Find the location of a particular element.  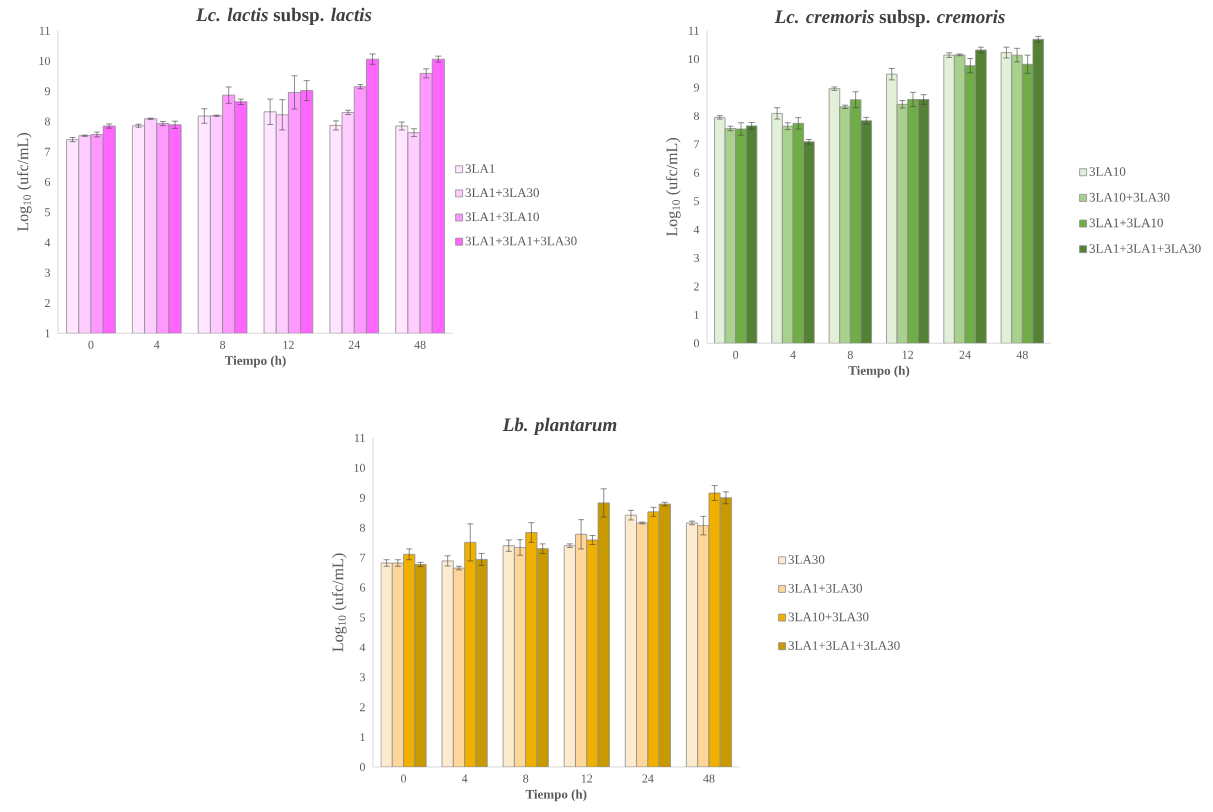

x-axis-title: Tiempo (h) is located at coordinates (879, 371).